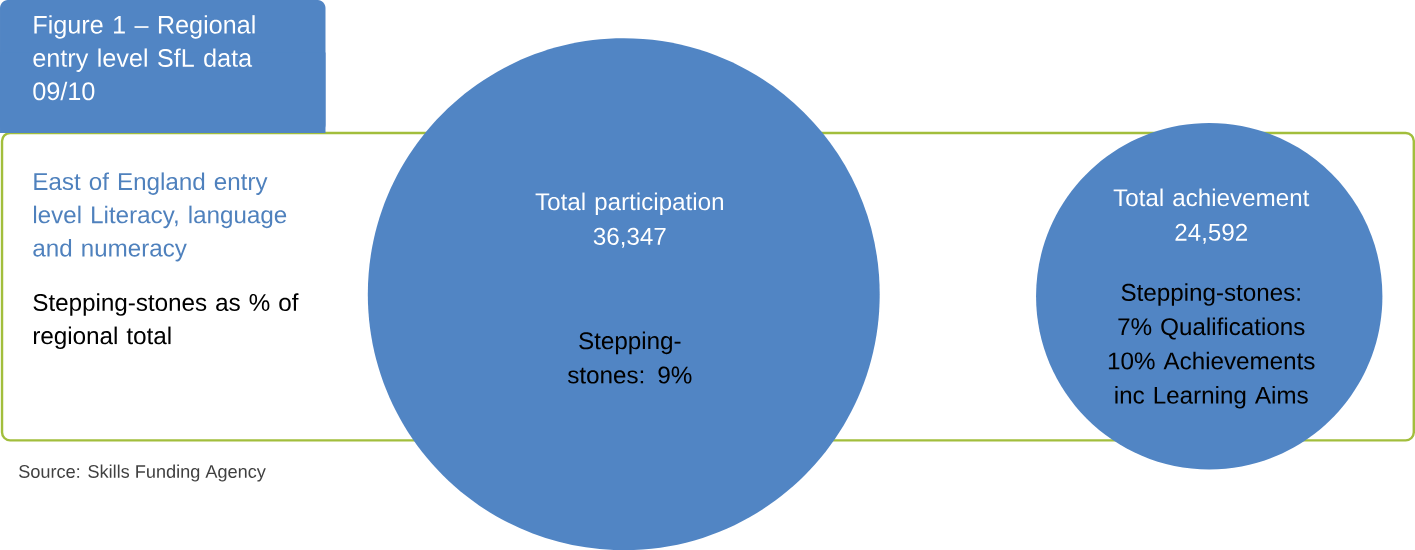 The image size is (1415, 550). What do you see at coordinates (144, 58) in the screenshot?
I see `text: Figure 1 – Regional entry level SfL data 09/10` at bounding box center [144, 58].